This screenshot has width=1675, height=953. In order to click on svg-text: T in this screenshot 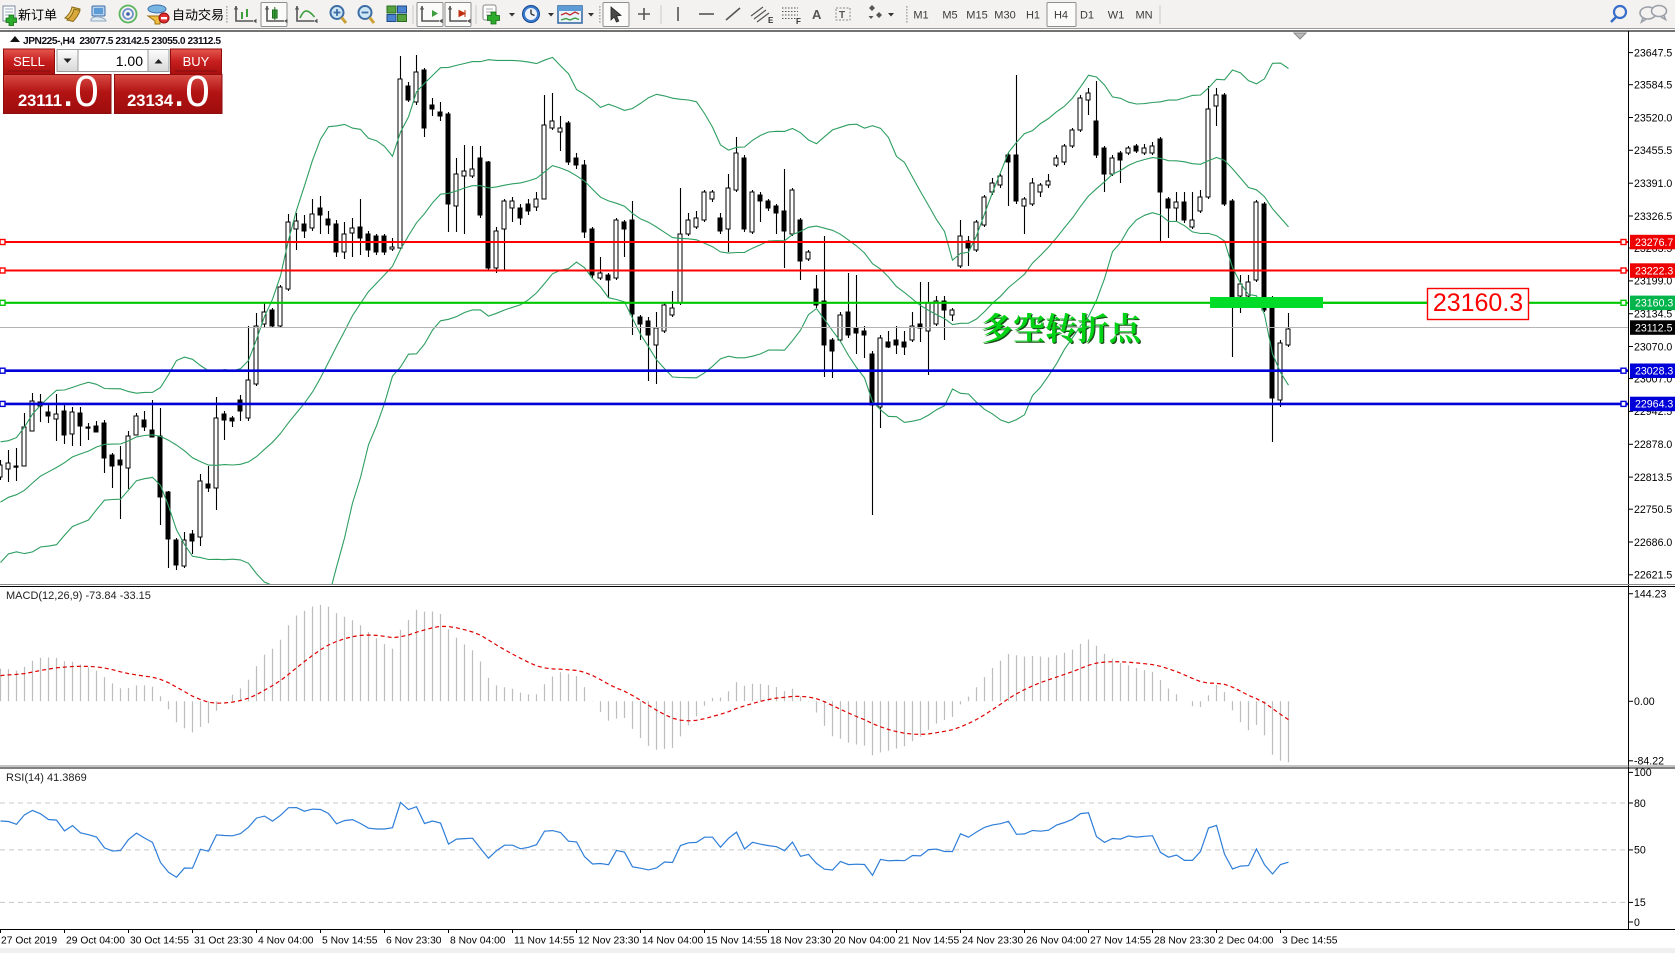, I will do `click(842, 15)`.